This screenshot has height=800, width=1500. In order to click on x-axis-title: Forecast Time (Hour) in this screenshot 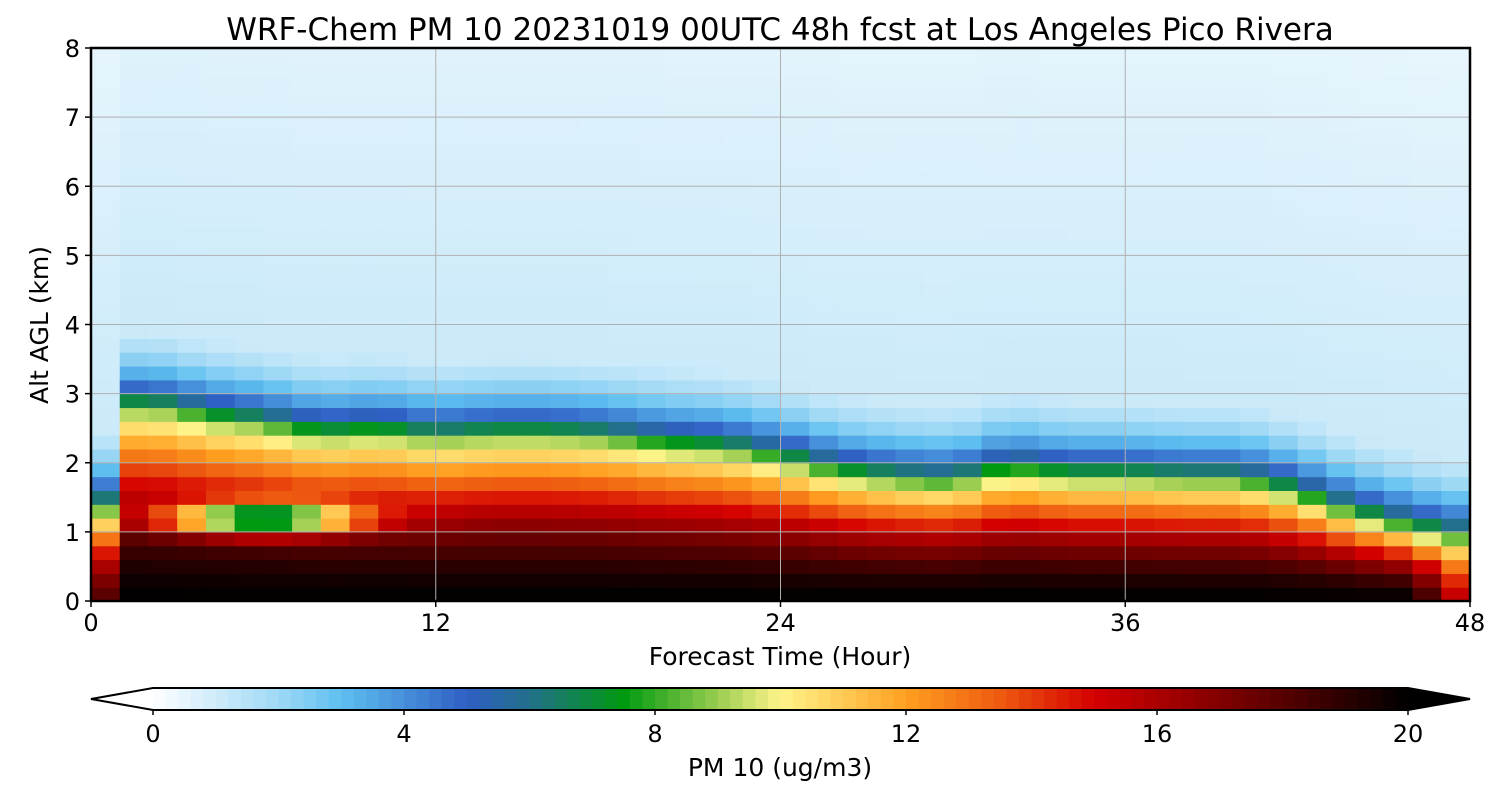, I will do `click(780, 656)`.